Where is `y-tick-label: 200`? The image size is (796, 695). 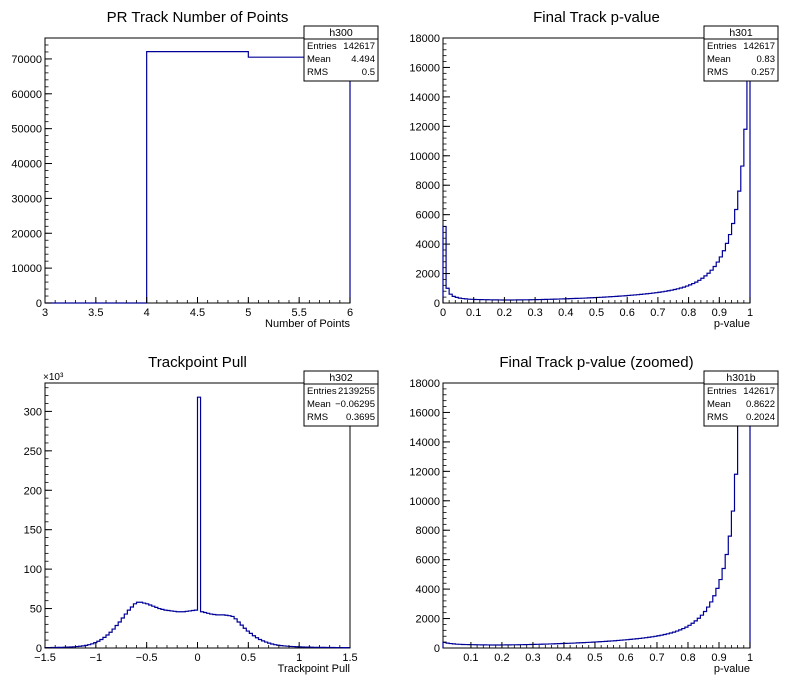
y-tick-label: 200 is located at coordinates (33, 491).